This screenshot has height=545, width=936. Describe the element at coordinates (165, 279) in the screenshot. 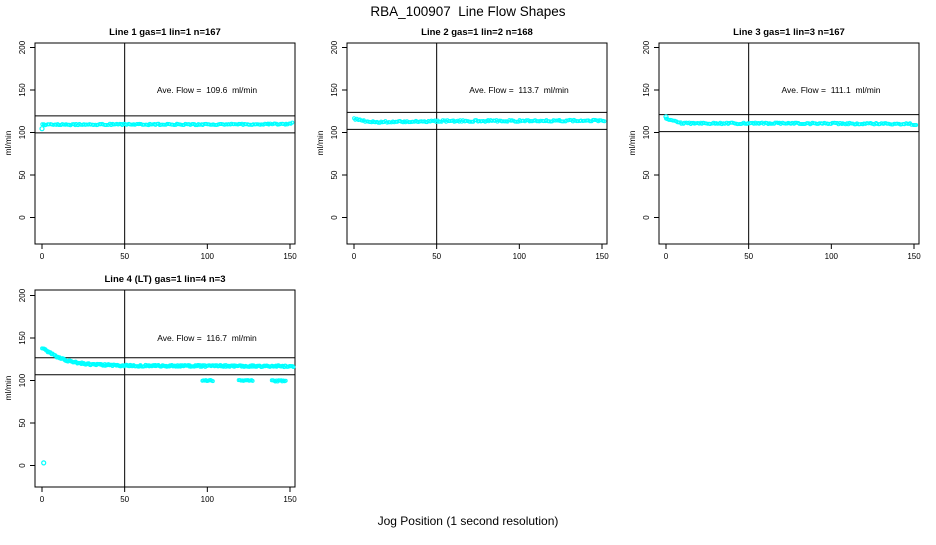

I see `panel-title: Line 4 (LT) gas=1 lin=4 n=3` at that location.